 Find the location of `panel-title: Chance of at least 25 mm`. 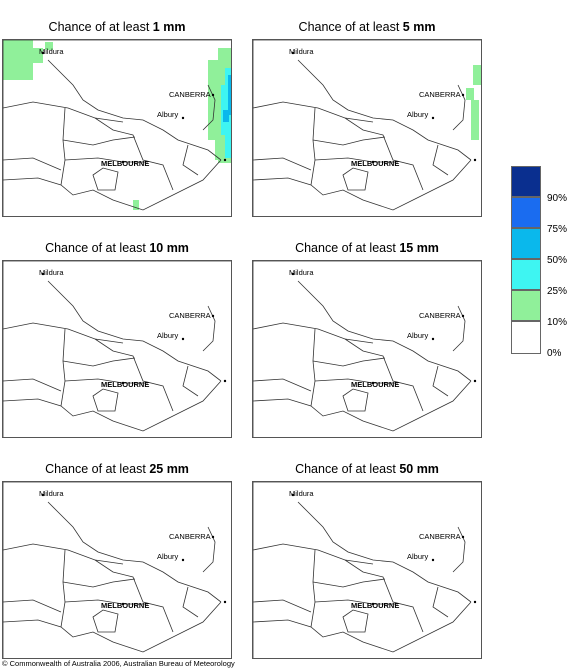

panel-title: Chance of at least 25 mm is located at coordinates (117, 469).